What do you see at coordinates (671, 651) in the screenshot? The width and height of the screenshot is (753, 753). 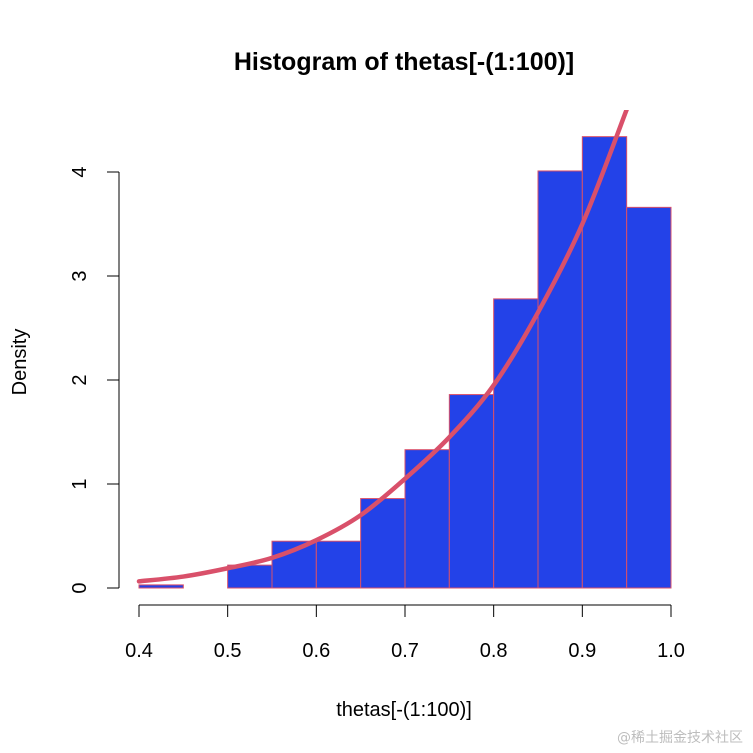 I see `x-tick-label-6: 1.0` at bounding box center [671, 651].